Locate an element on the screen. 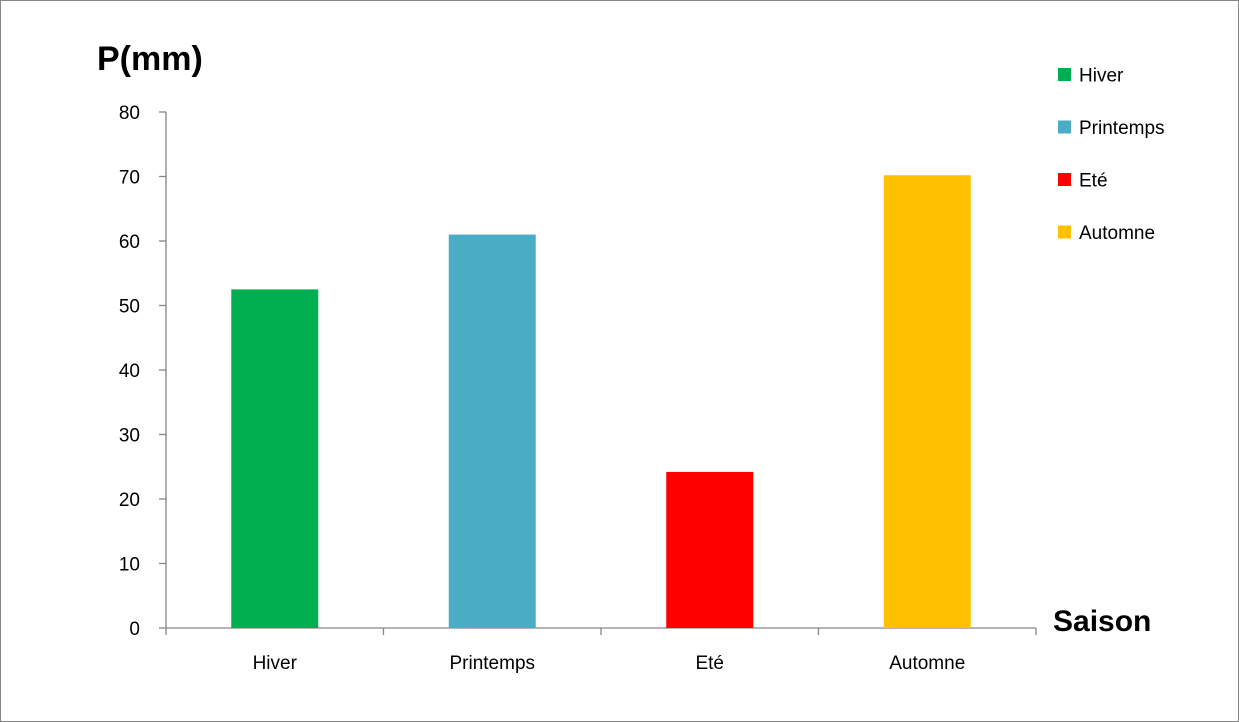 This screenshot has height=722, width=1239. y-axis: 0 10 20 30 40 50 60 70 80 is located at coordinates (143, 371).